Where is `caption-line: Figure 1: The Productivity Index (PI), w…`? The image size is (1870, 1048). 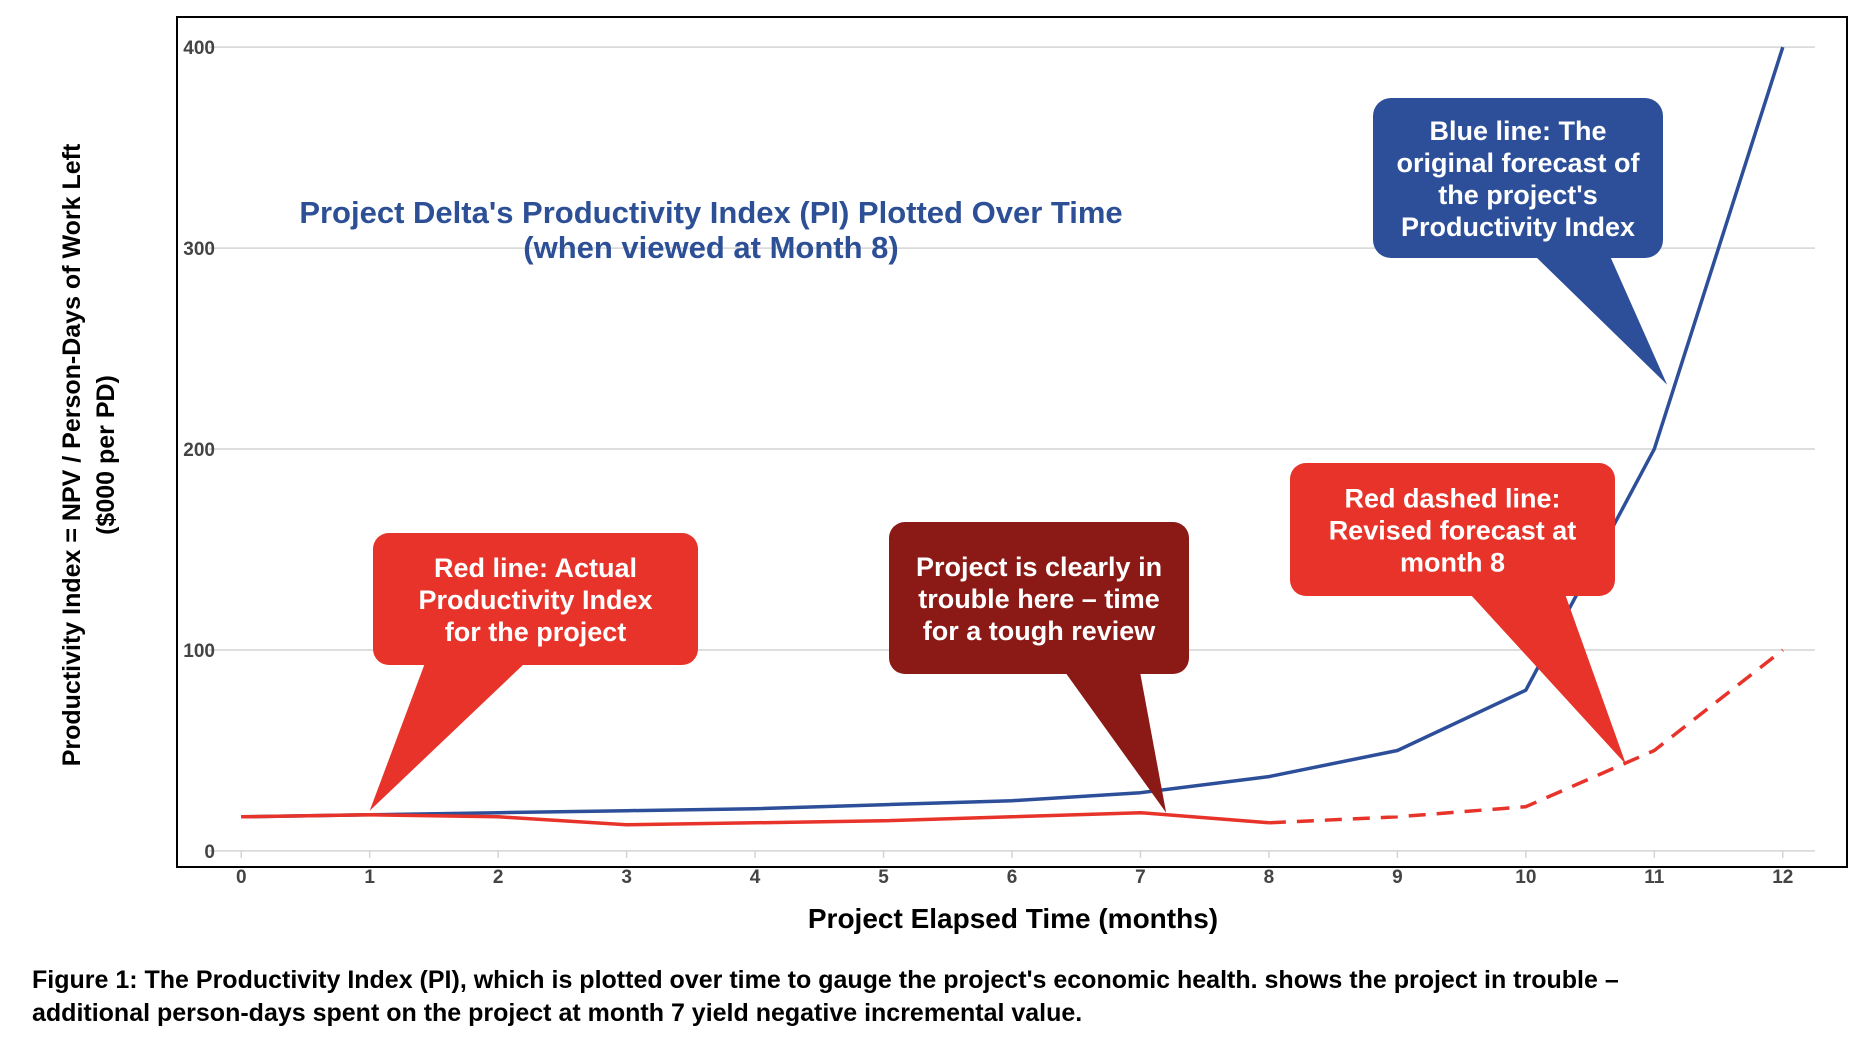
caption-line: Figure 1: The Productivity Index (PI), w… is located at coordinates (825, 980).